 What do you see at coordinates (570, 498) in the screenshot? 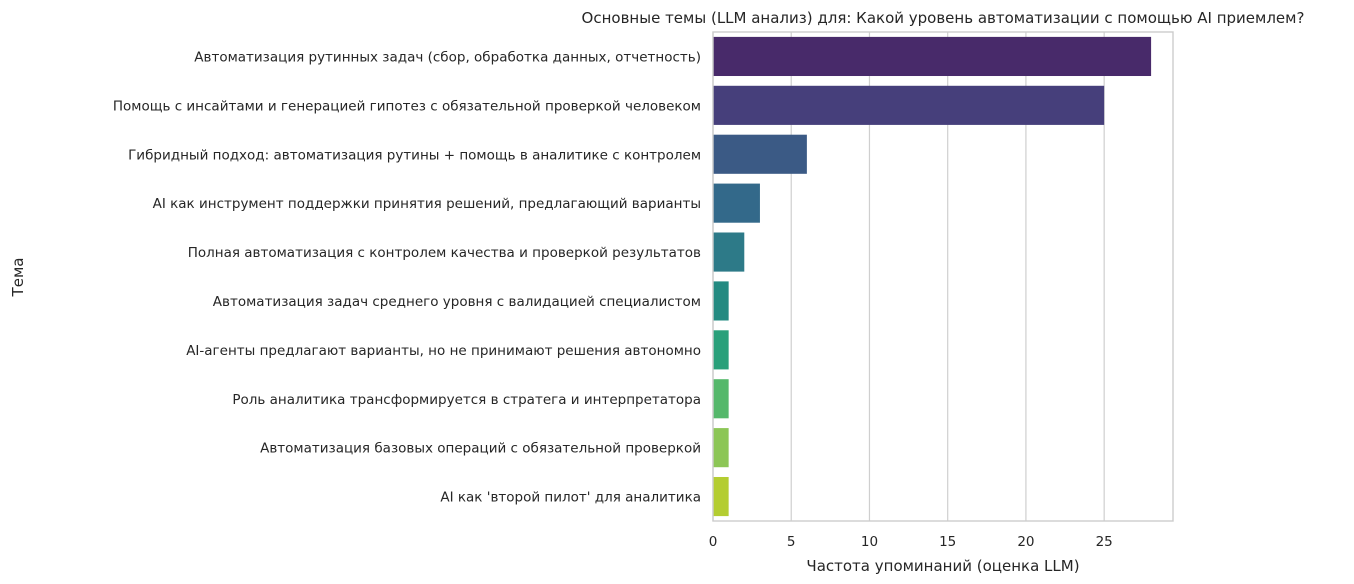
I see `y-tick-label: AI как 'второй пилот' для аналитика` at bounding box center [570, 498].